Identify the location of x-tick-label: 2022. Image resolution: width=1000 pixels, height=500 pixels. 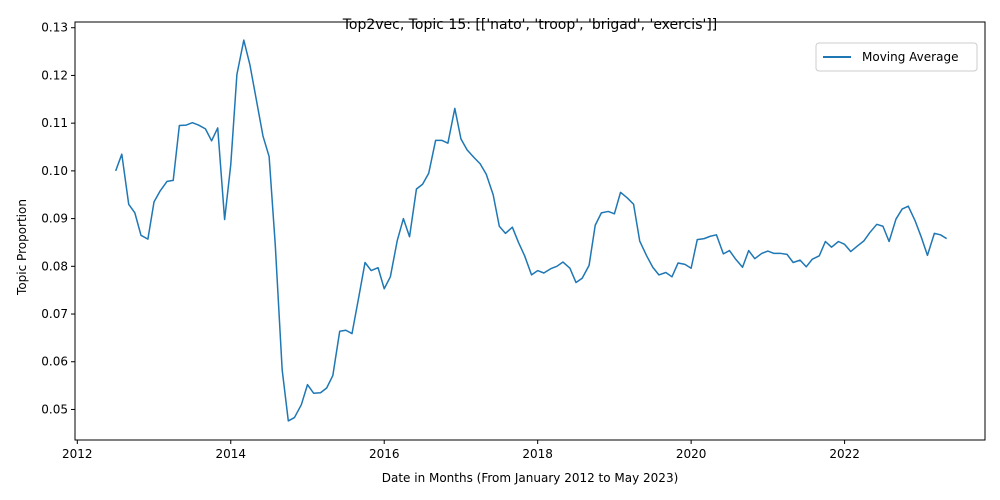
(844, 454).